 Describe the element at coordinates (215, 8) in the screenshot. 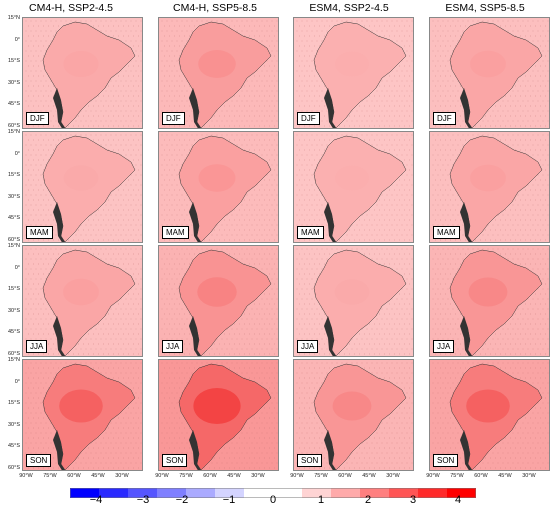

I see `column-title-2: CM4-H, SSP5-8.5` at that location.